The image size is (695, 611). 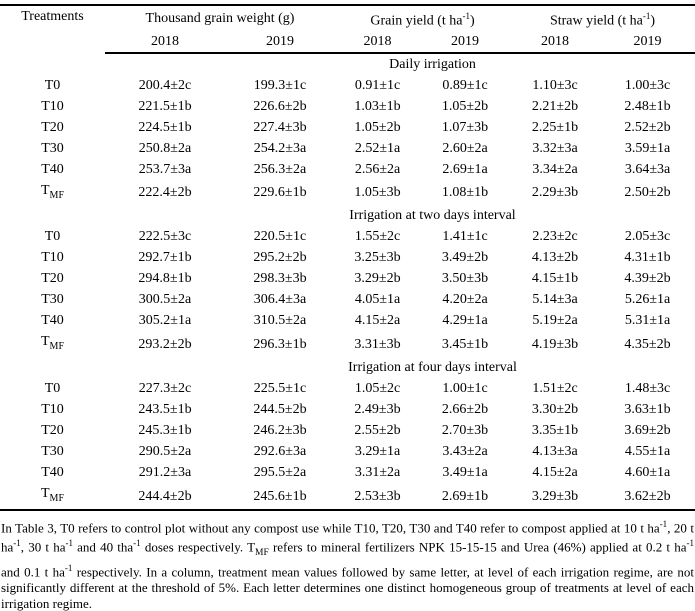 What do you see at coordinates (465, 344) in the screenshot?
I see `value-cell: 3.45±1b` at bounding box center [465, 344].